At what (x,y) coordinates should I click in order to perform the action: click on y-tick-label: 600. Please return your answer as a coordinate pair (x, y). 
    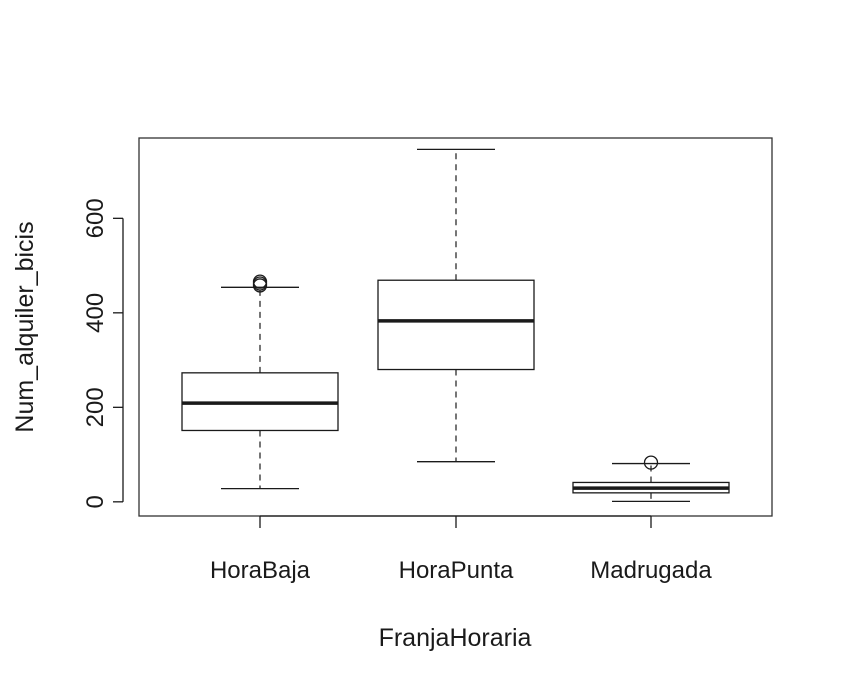
    Looking at the image, I should click on (95, 218).